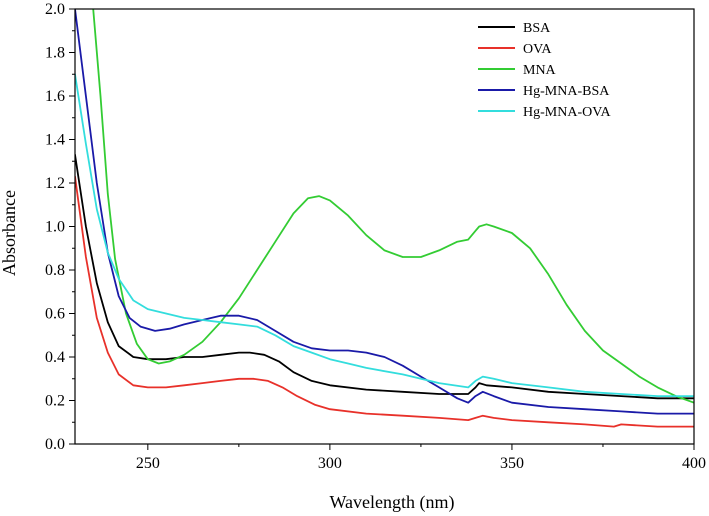  What do you see at coordinates (512, 463) in the screenshot?
I see `x-tick-label: 350` at bounding box center [512, 463].